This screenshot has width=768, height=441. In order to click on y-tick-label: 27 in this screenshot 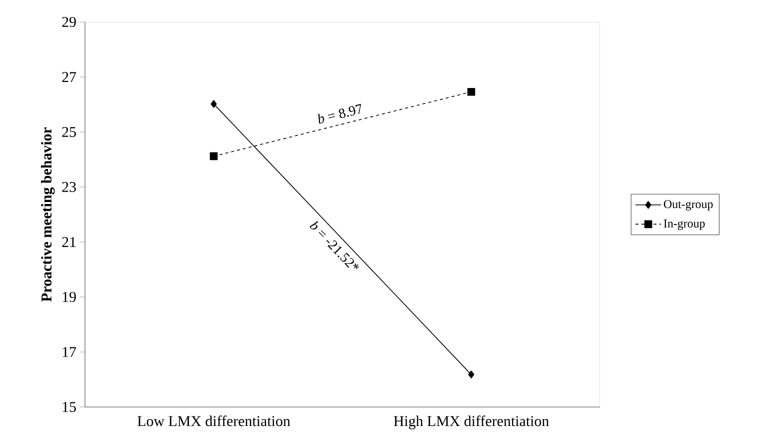, I will do `click(69, 77)`.